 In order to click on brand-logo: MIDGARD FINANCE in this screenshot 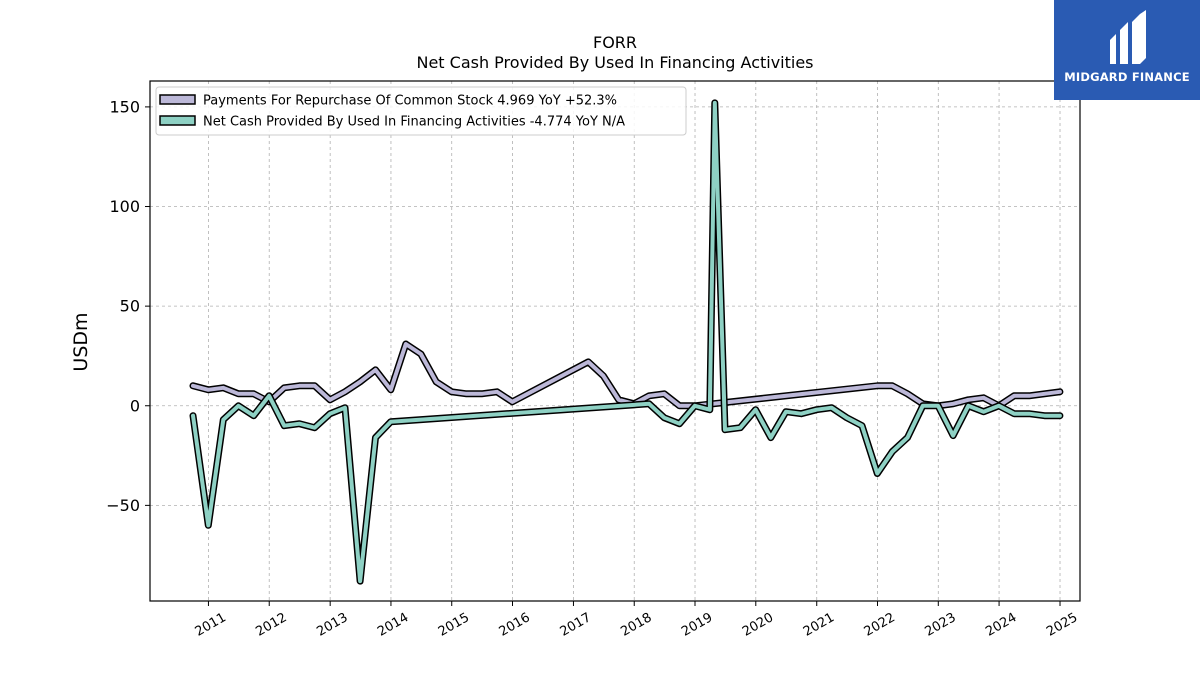, I will do `click(1127, 50)`.